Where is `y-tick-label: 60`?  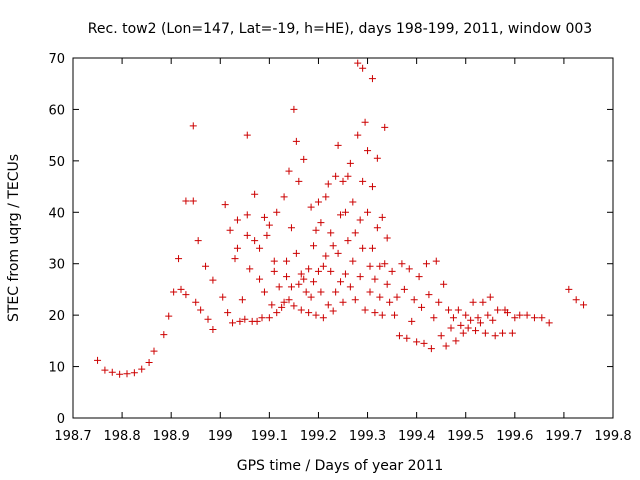 y-tick-label: 60 is located at coordinates (56, 110).